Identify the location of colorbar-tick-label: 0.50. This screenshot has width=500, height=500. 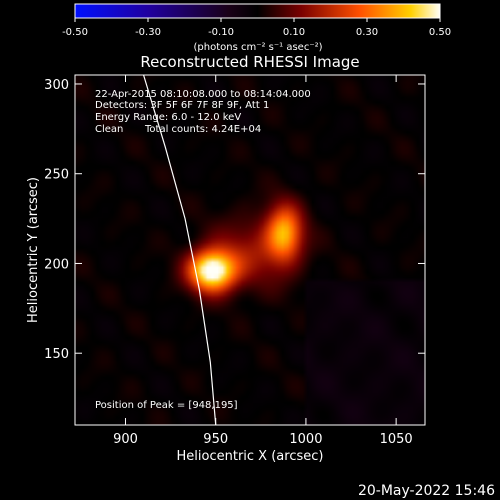
(440, 32).